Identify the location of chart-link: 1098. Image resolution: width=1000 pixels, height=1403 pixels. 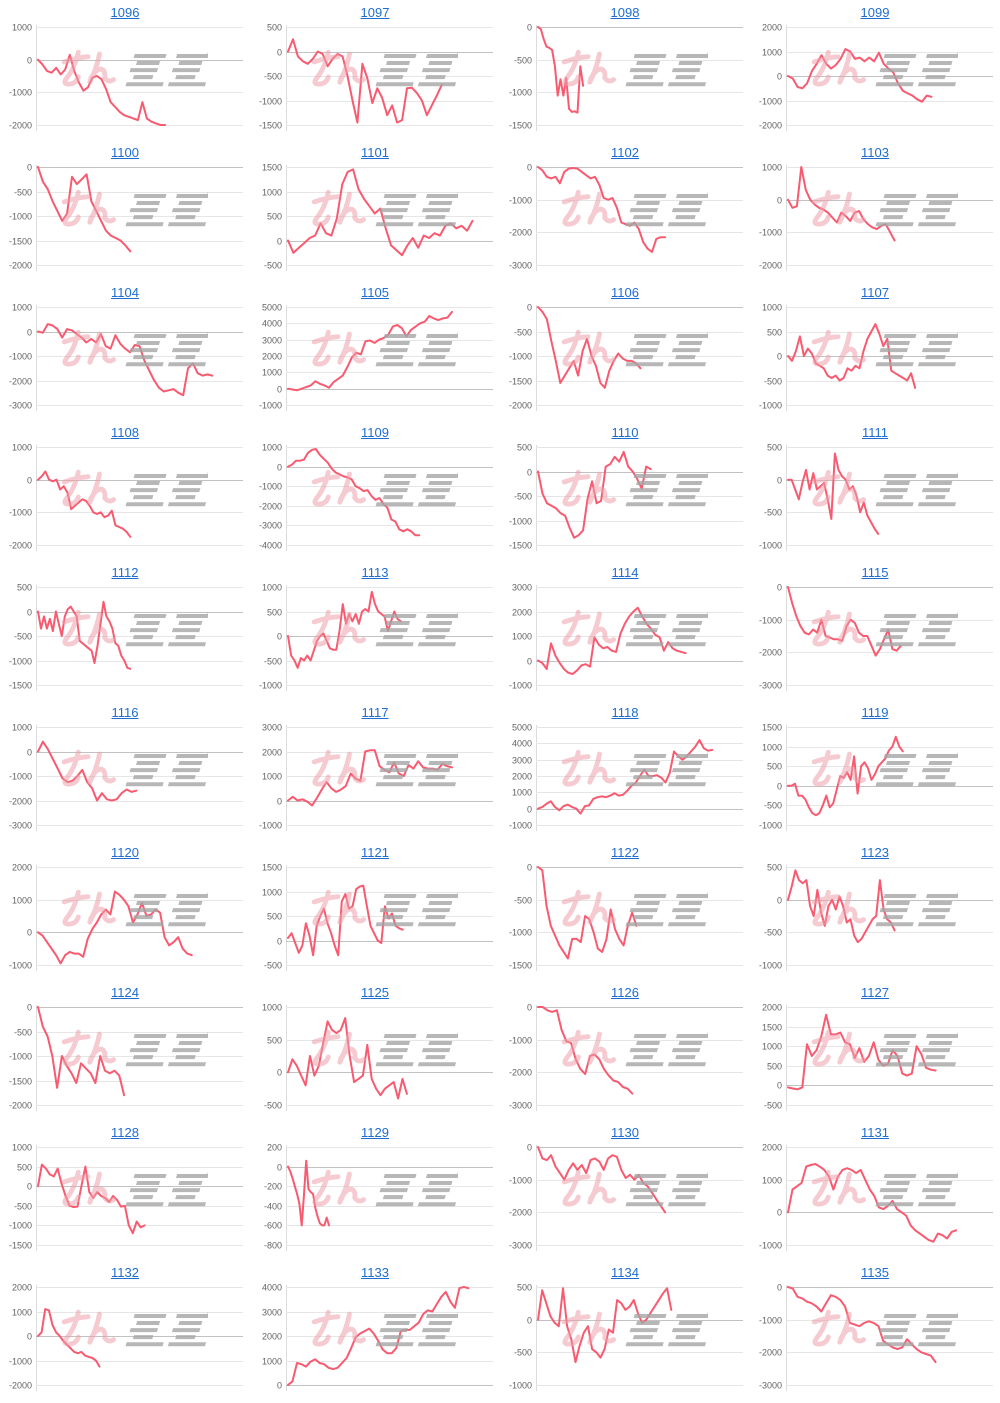
(625, 12).